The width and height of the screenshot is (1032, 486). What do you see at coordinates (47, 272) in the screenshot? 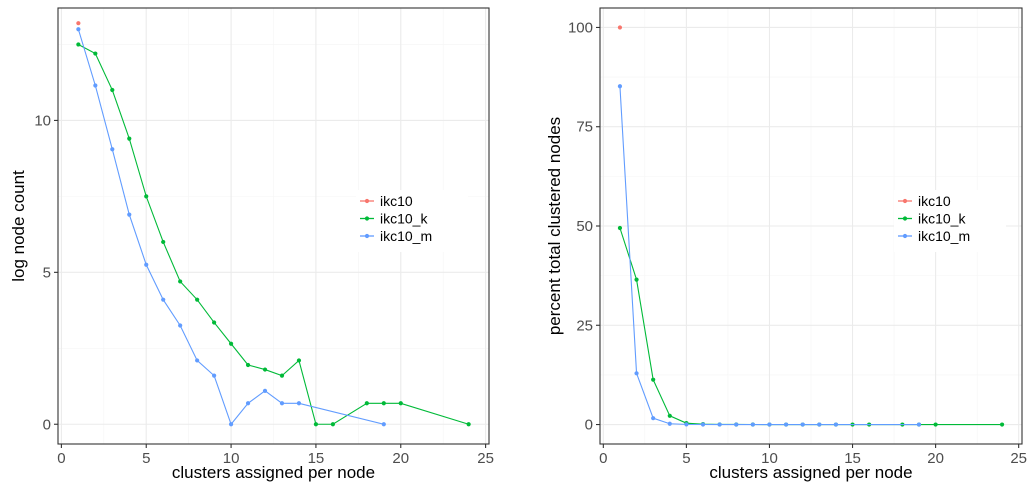
I see `y-tick-label: 5` at bounding box center [47, 272].